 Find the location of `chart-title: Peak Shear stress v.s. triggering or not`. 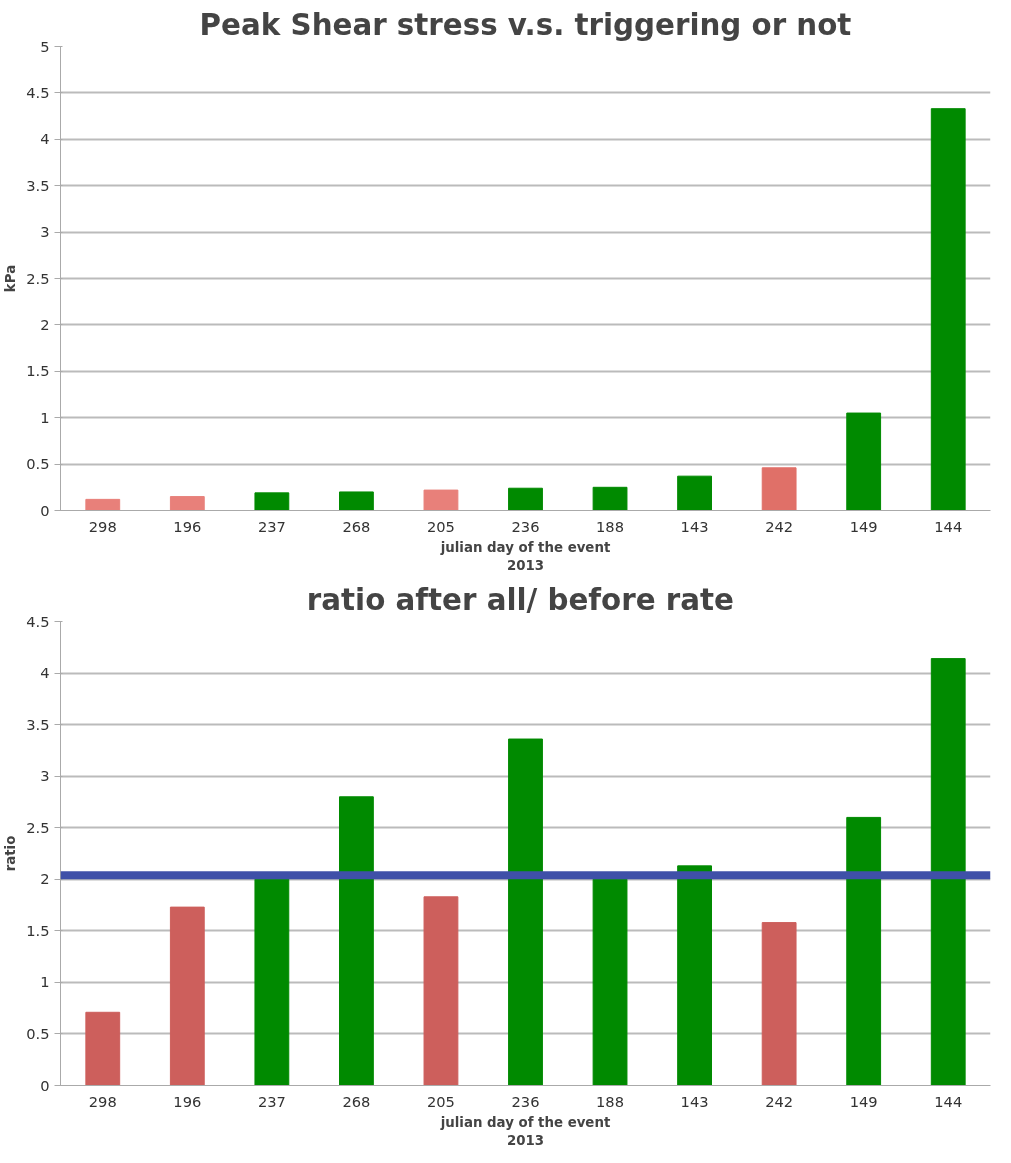

chart-title: Peak Shear stress v.s. triggering or not is located at coordinates (525, 24).